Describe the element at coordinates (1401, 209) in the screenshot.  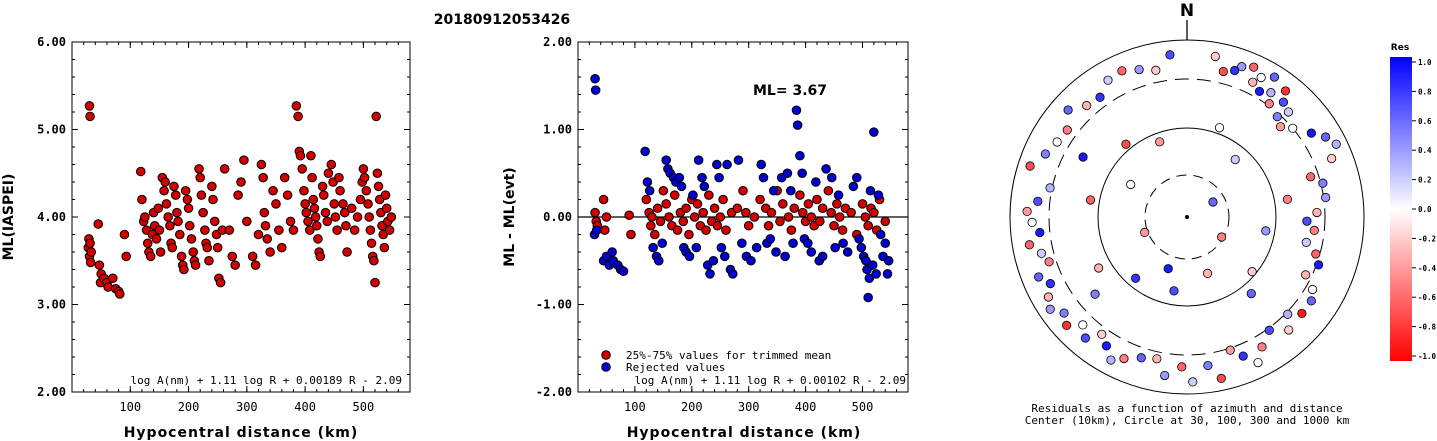
I see `colorbar-gradient` at that location.